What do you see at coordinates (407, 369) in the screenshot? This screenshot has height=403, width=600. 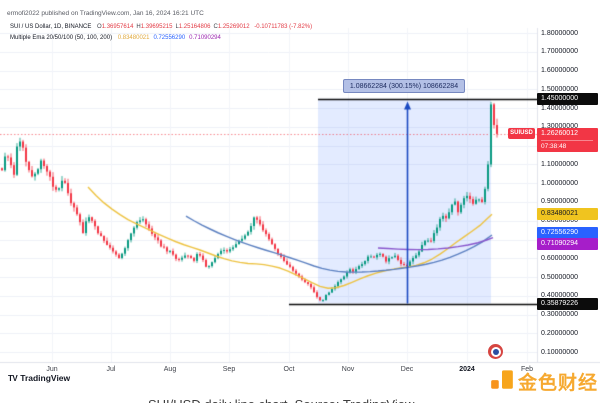 I see `x-axis-label-dec: Dec` at bounding box center [407, 369].